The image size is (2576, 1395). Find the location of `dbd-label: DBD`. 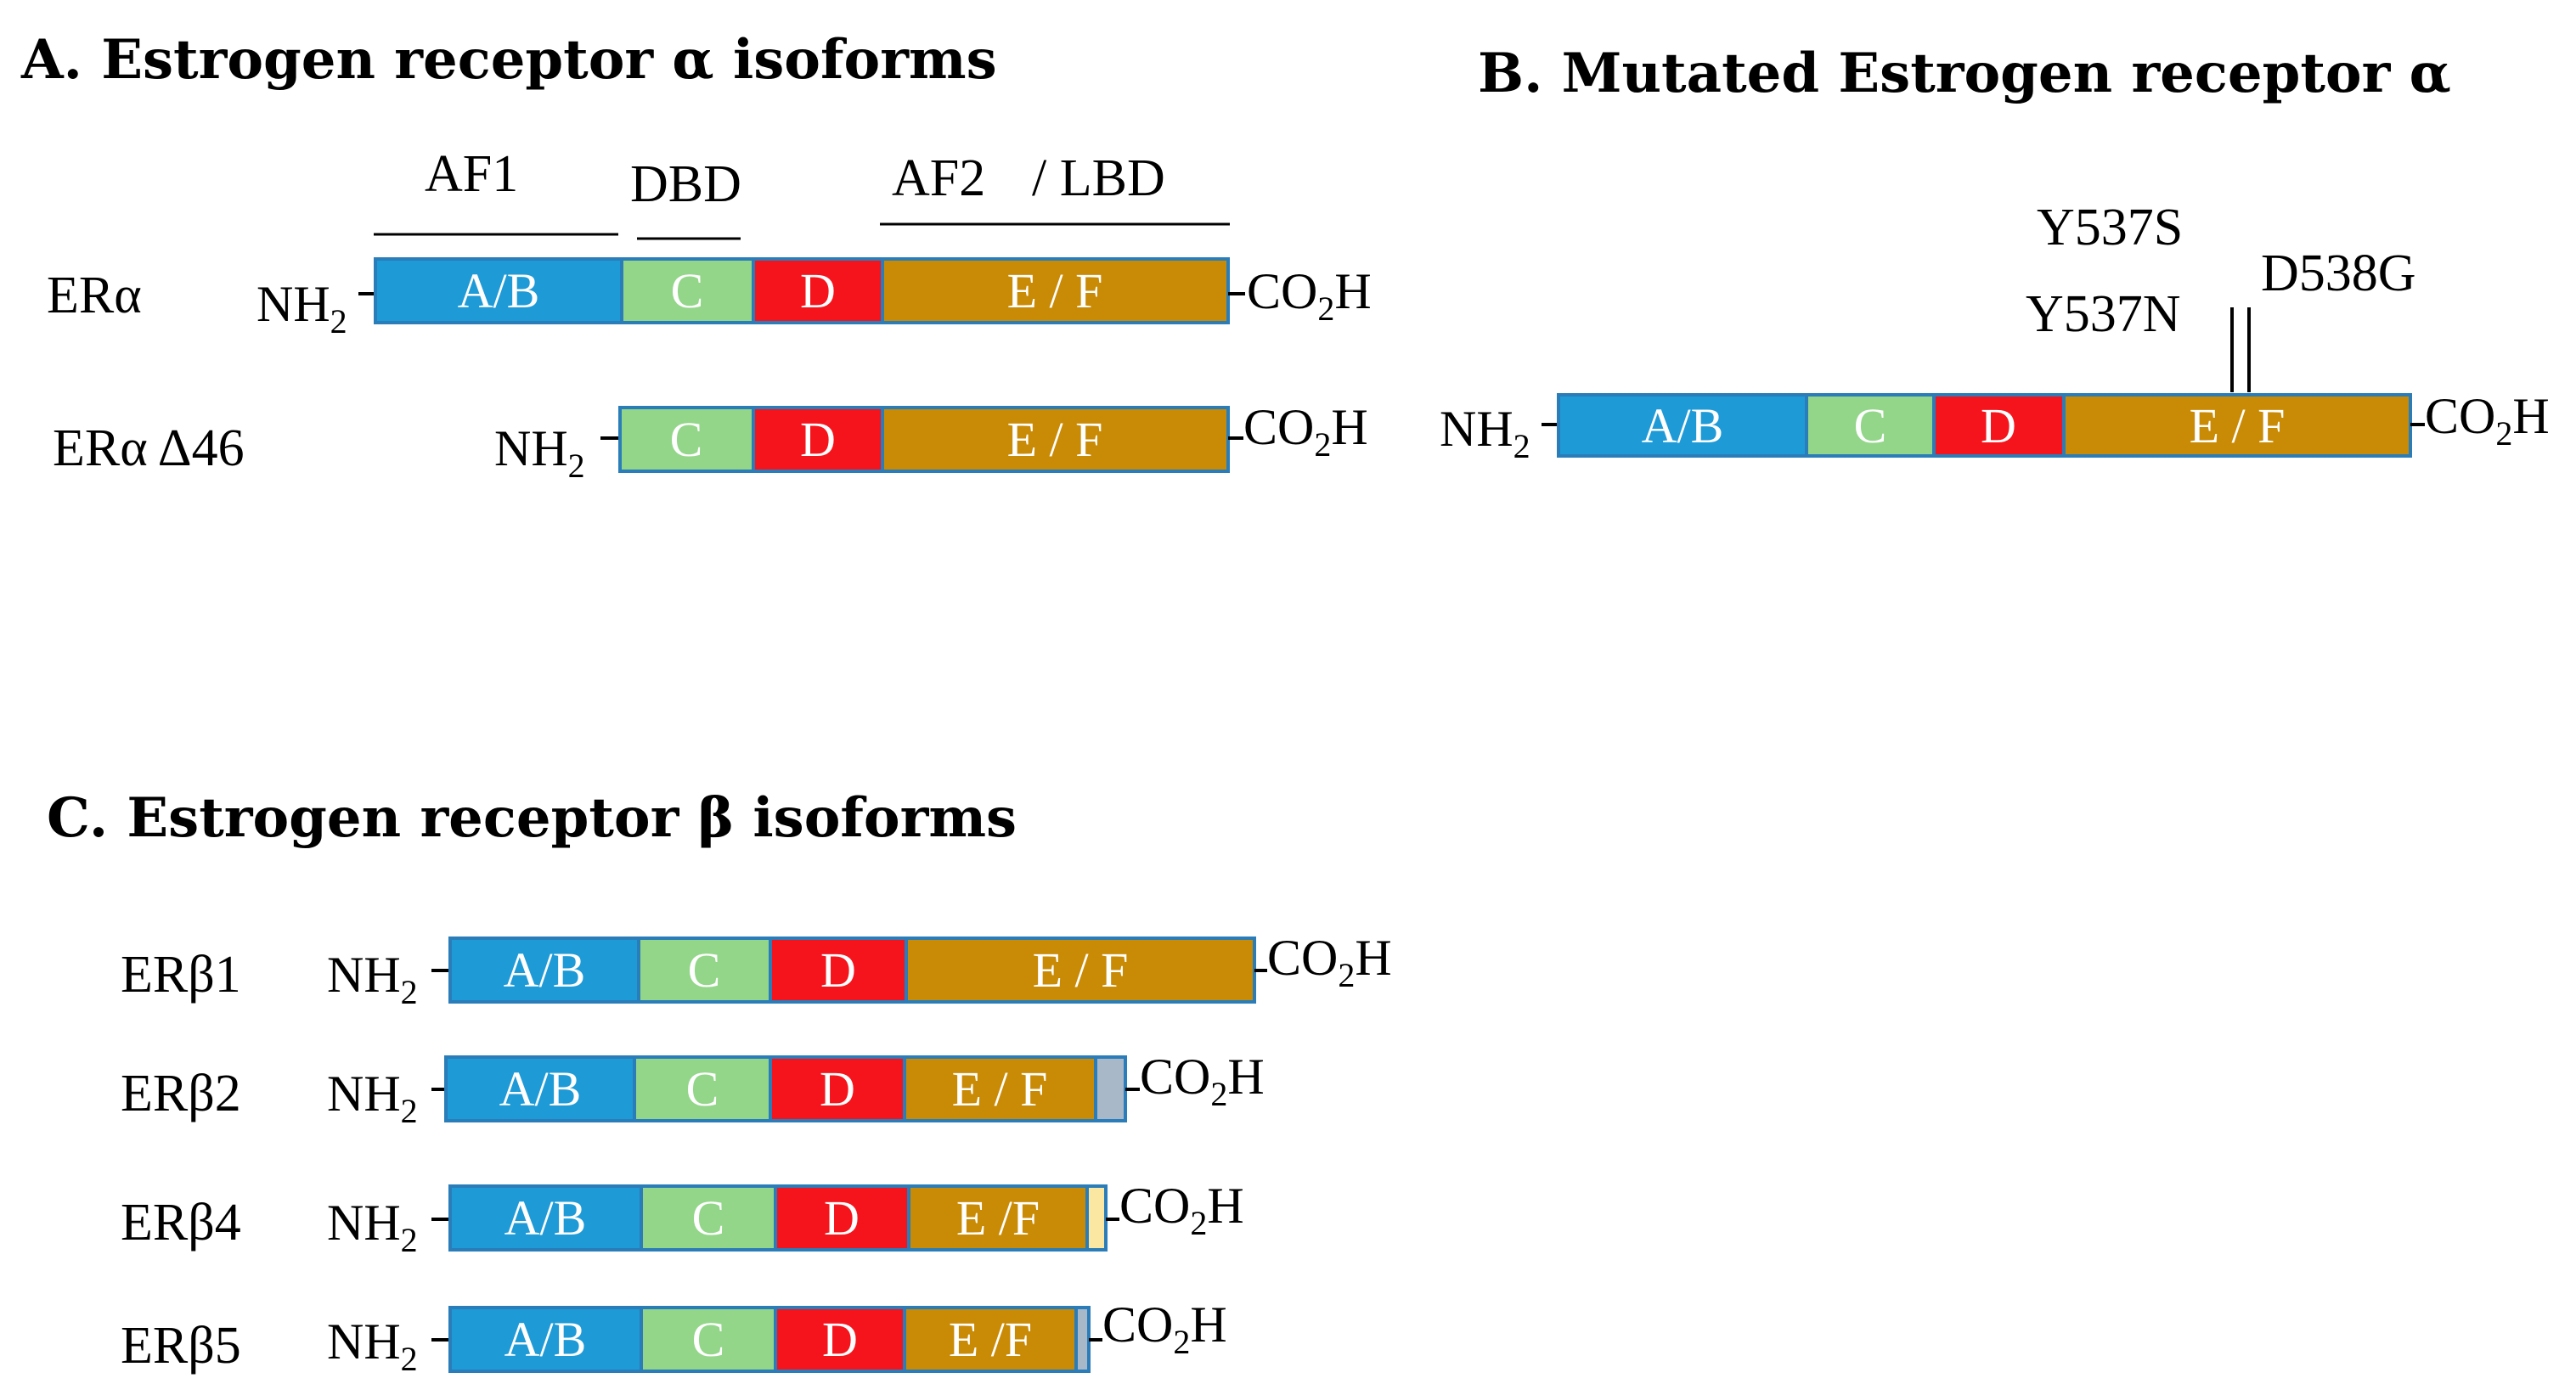

dbd-label: DBD is located at coordinates (685, 184).